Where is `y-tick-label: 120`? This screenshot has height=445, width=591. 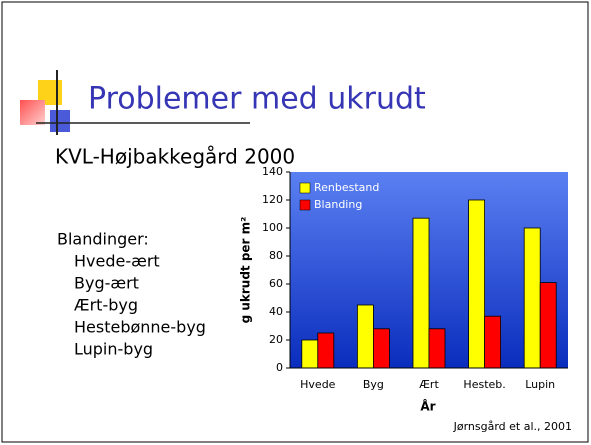 y-tick-label: 120 is located at coordinates (272, 199).